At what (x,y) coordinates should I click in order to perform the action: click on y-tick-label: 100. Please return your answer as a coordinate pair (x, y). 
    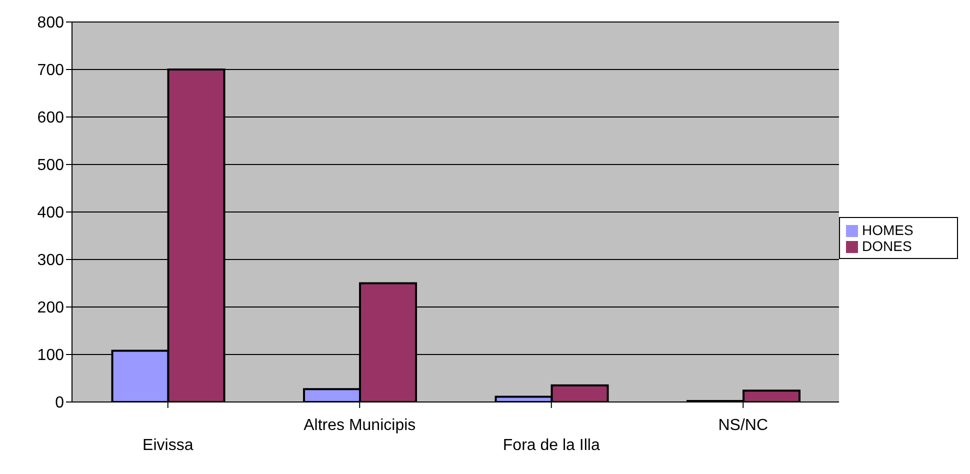
    Looking at the image, I should click on (50, 355).